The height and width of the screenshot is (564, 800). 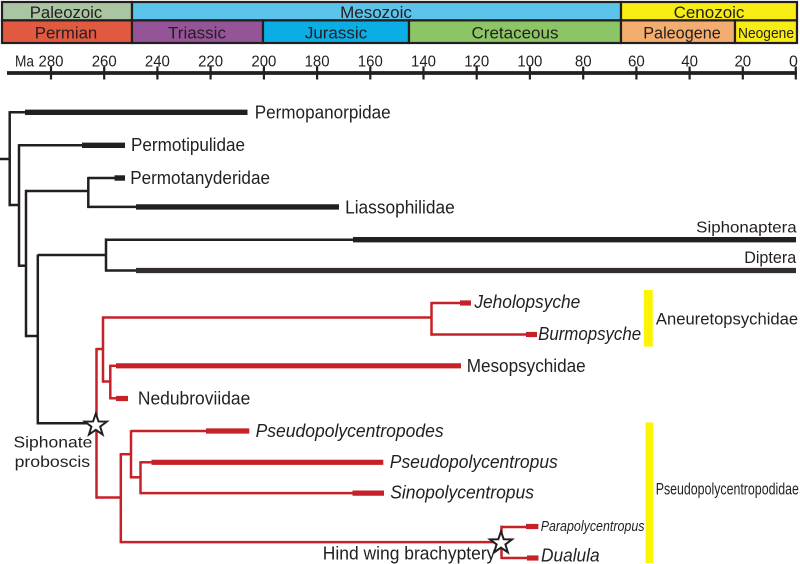 I want to click on svg-text: Dualula, so click(x=570, y=554).